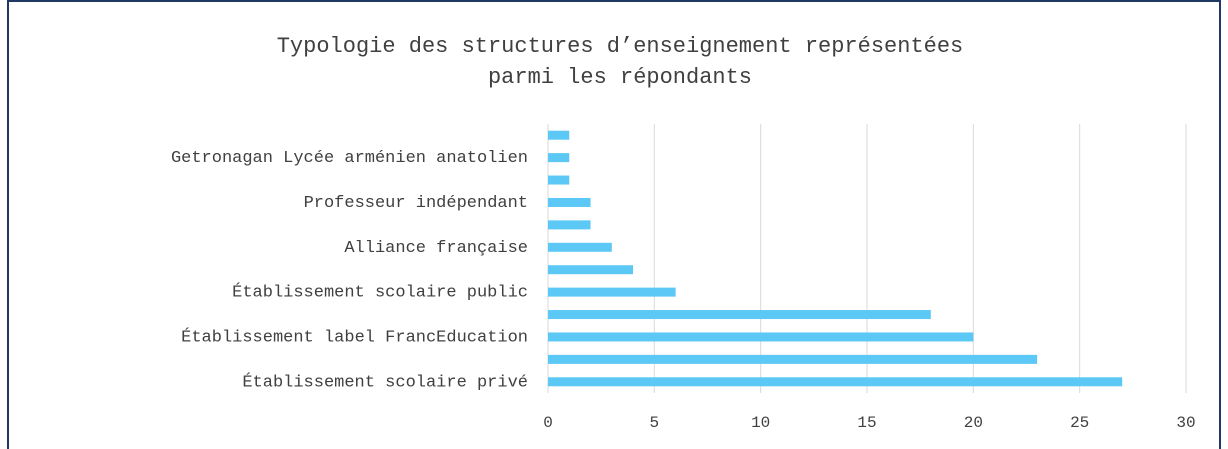 The width and height of the screenshot is (1228, 449). I want to click on x-tick-label: 30, so click(1185, 423).